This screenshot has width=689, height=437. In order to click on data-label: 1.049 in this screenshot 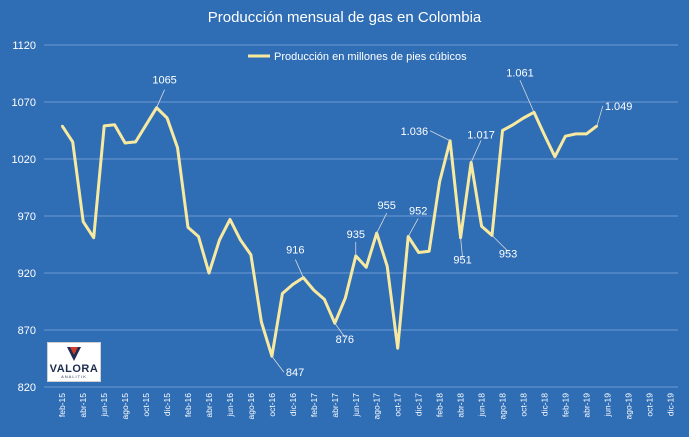, I will do `click(619, 107)`.